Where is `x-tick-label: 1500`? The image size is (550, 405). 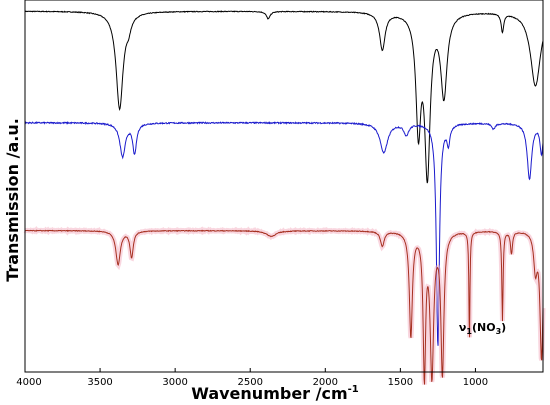 x-tick-label: 1500 is located at coordinates (400, 382).